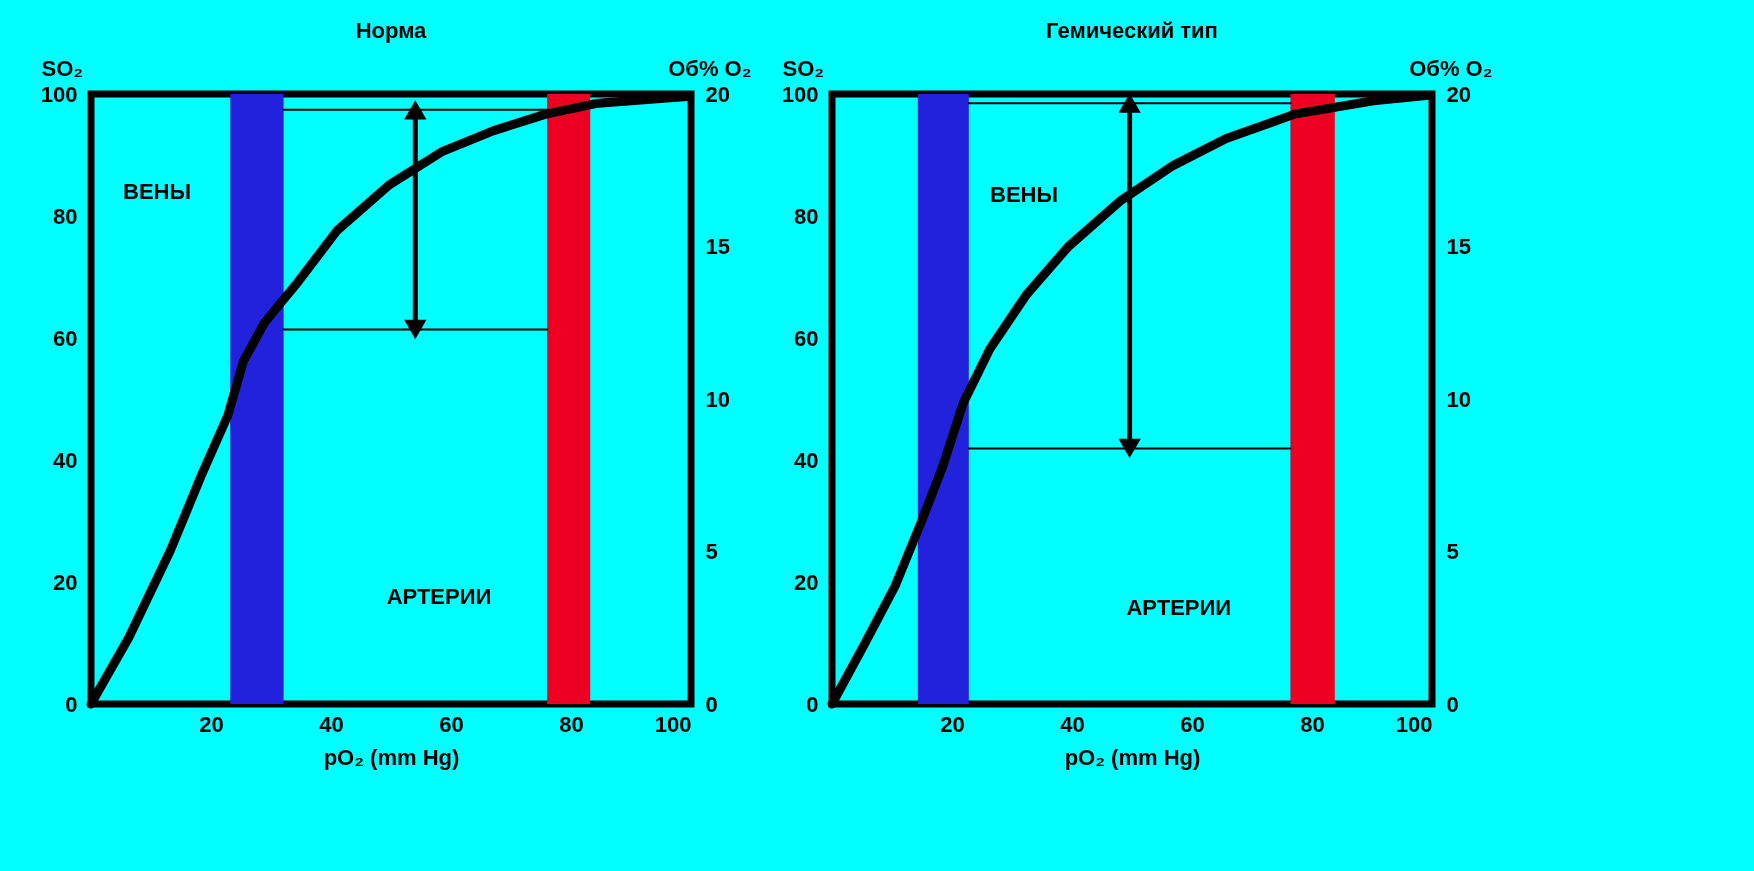 Image resolution: width=1754 pixels, height=871 pixels. What do you see at coordinates (391, 30) in the screenshot?
I see `chart-title: Норма` at bounding box center [391, 30].